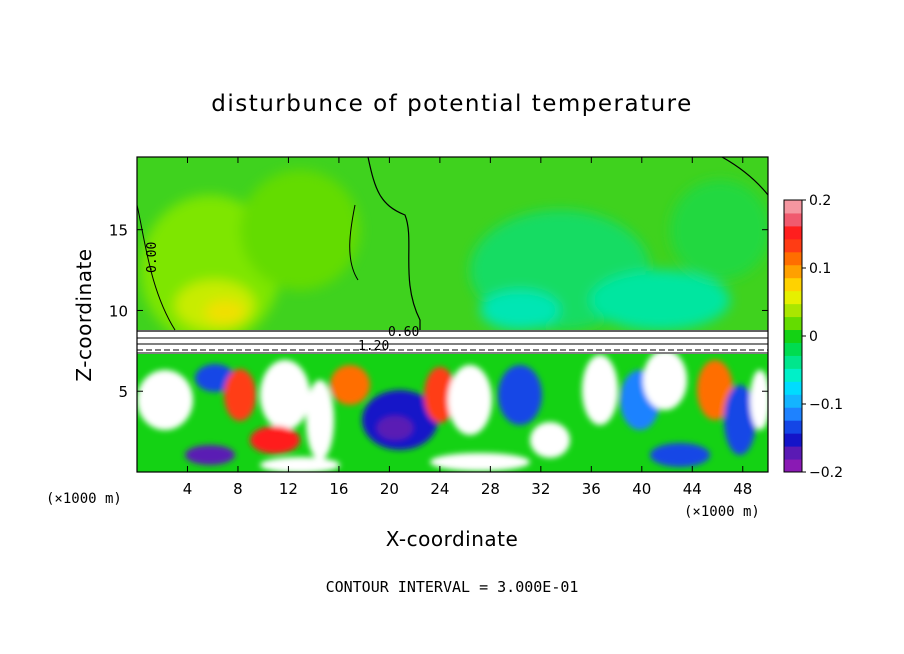  I want to click on x-tick-label: 32, so click(540, 489).